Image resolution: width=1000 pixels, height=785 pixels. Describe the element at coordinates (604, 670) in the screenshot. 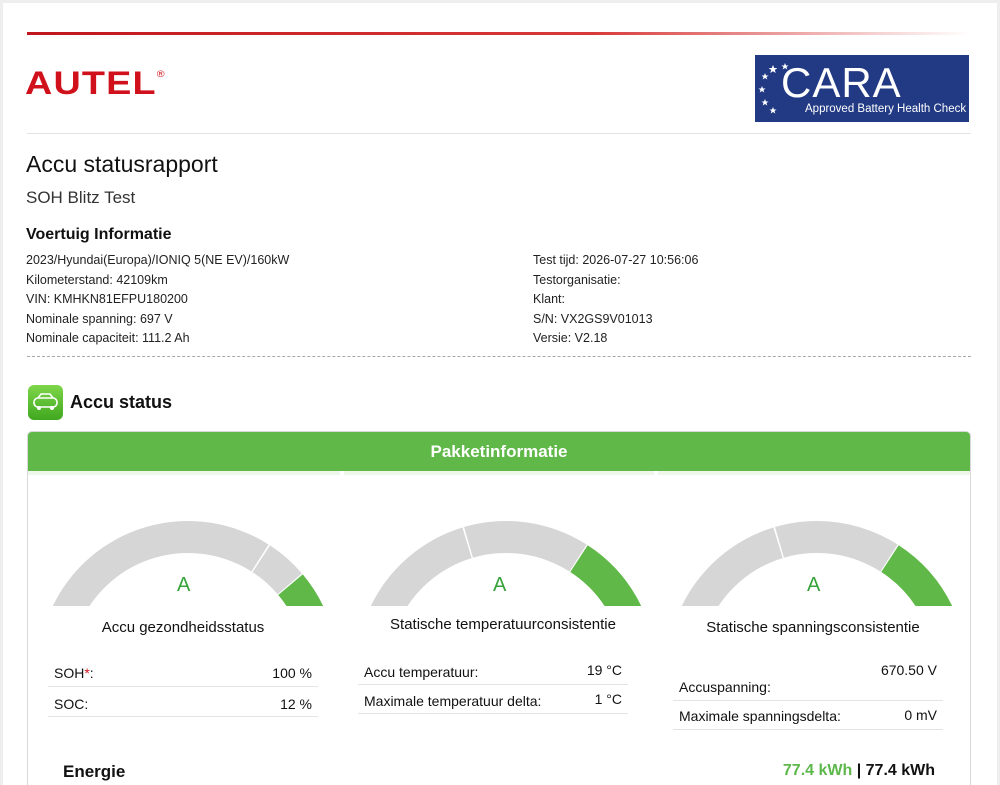

I see `temperature-value: 19 °C` at that location.